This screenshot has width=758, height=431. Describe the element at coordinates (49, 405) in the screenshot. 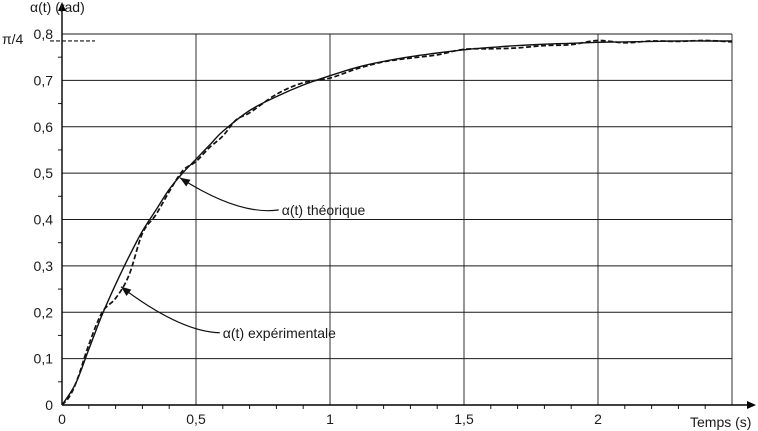

I see `y-tick-label: 0` at that location.